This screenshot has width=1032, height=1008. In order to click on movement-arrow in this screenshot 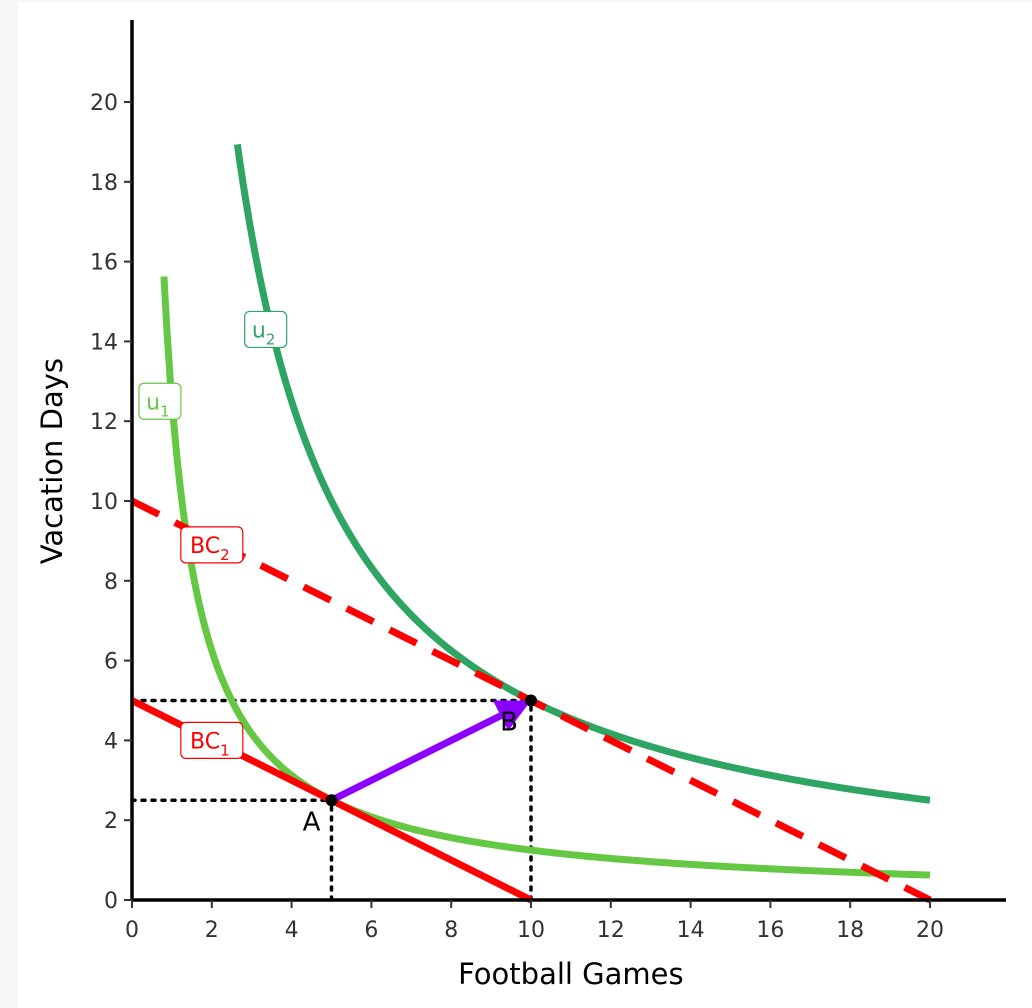, I will do `click(430, 752)`.